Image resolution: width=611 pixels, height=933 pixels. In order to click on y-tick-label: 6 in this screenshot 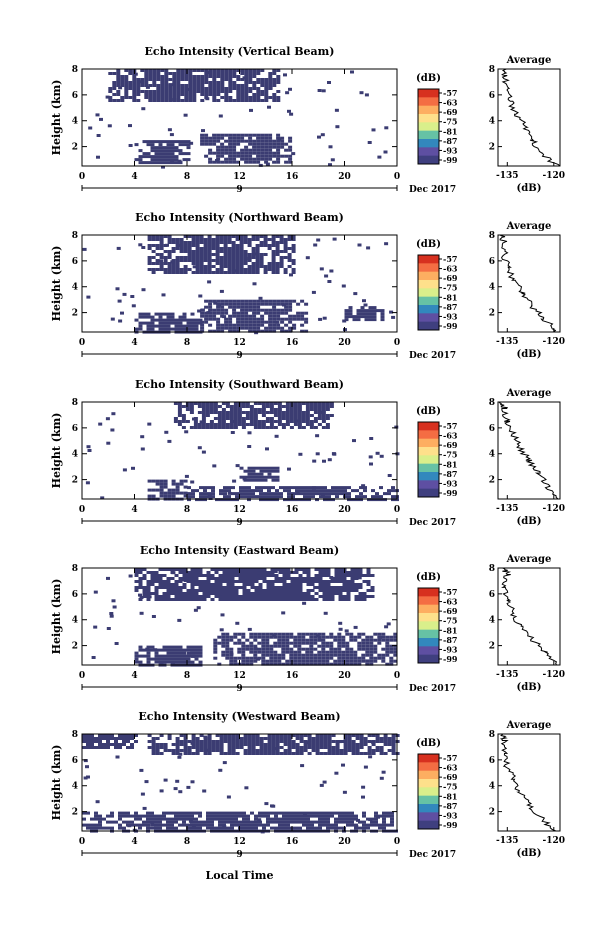, I will do `click(75, 262)`.